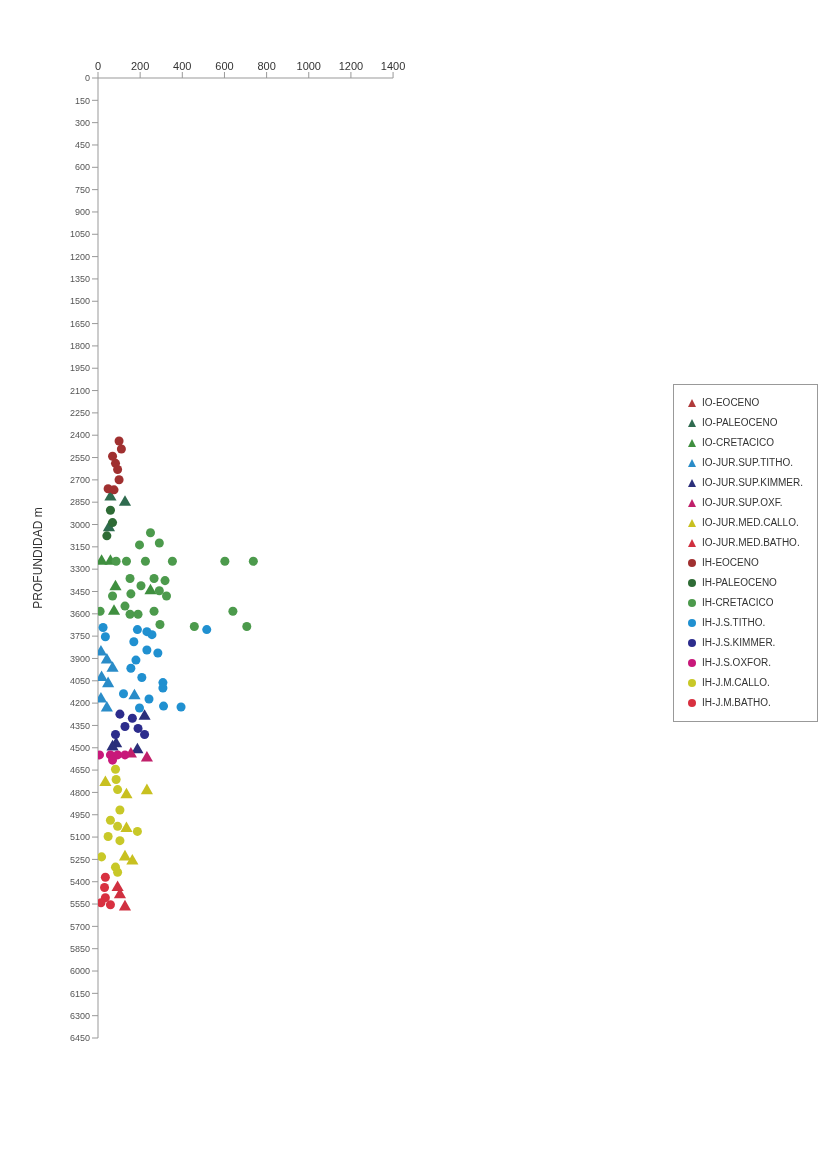 This screenshot has width=840, height=1162. What do you see at coordinates (79, 569) in the screenshot?
I see `y-tick-label: 3300` at bounding box center [79, 569].